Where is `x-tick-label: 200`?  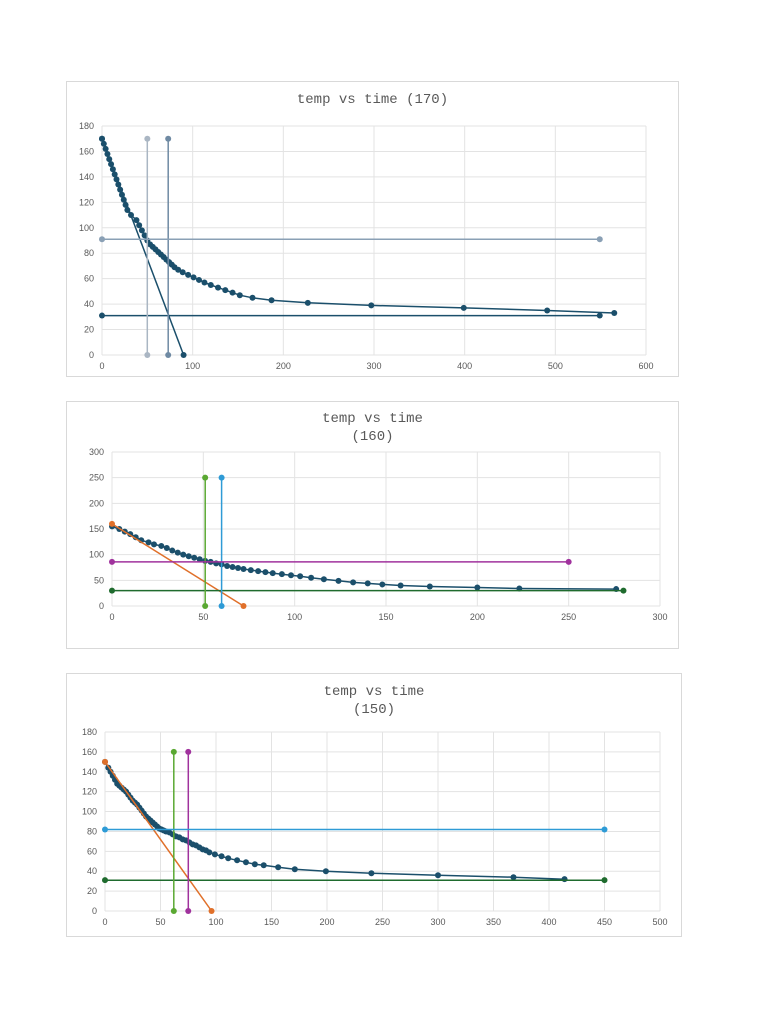 x-tick-label: 200 is located at coordinates (283, 366).